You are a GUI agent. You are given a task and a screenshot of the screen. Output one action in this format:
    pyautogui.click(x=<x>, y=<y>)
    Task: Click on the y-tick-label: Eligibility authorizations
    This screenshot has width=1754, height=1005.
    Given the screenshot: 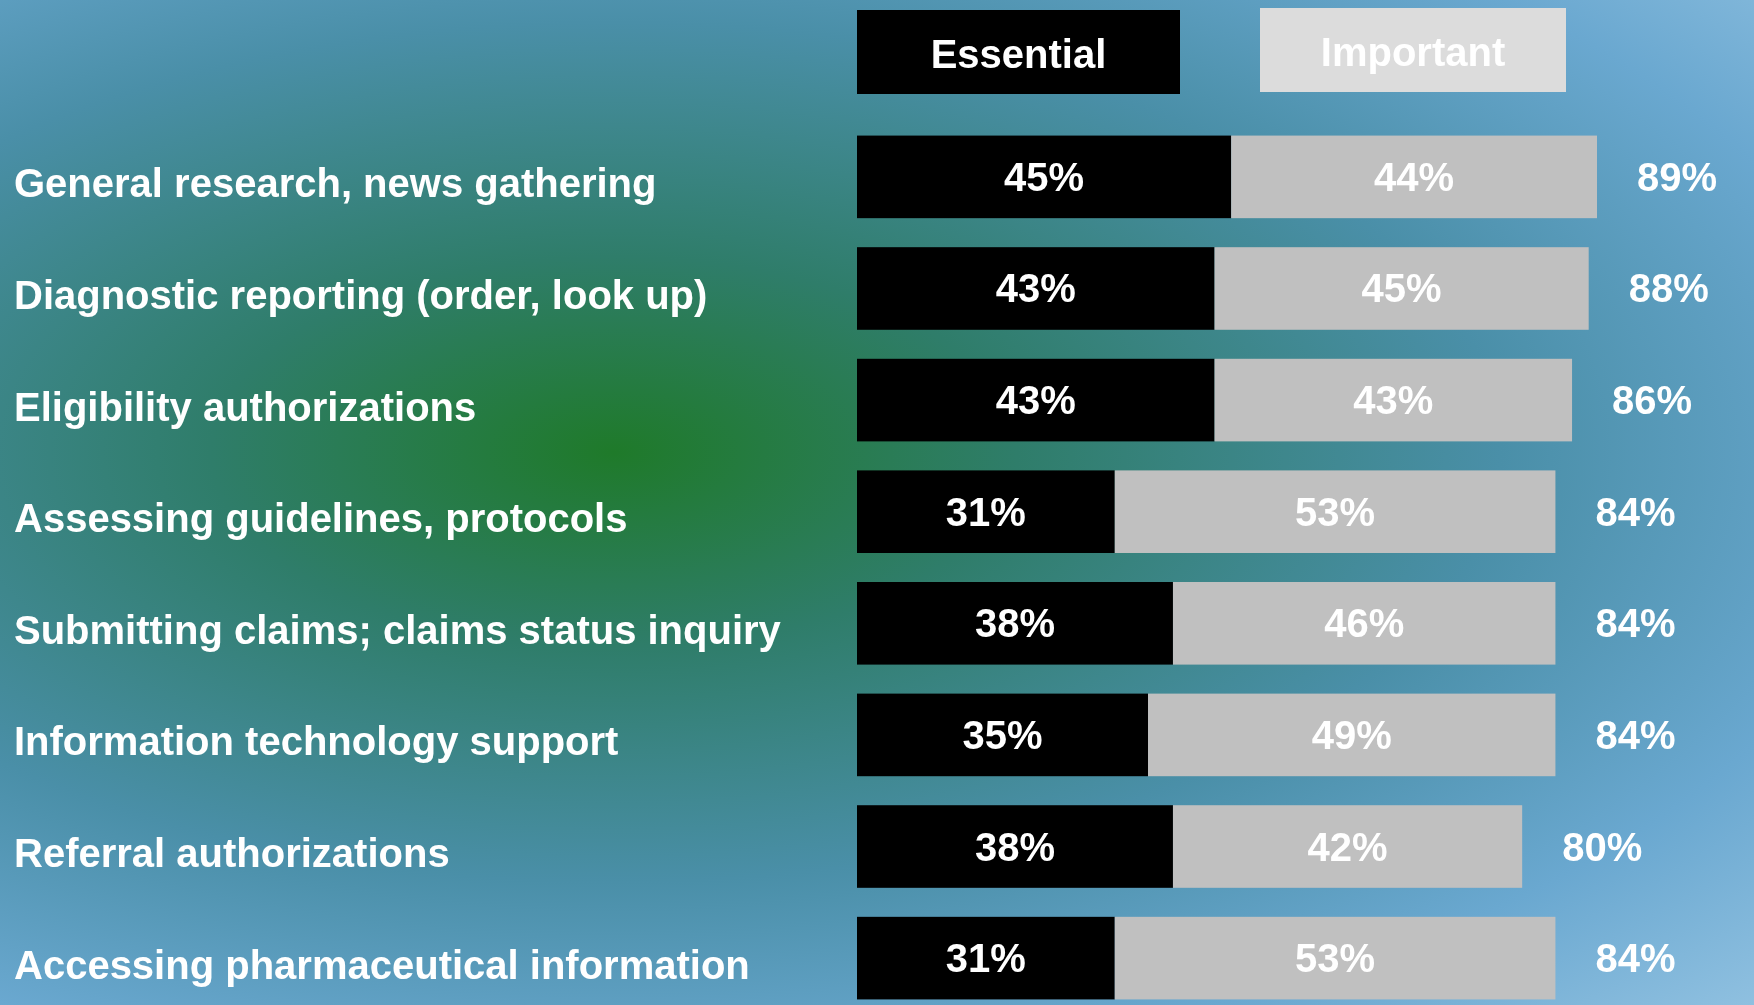 What is the action you would take?
    pyautogui.click(x=245, y=406)
    